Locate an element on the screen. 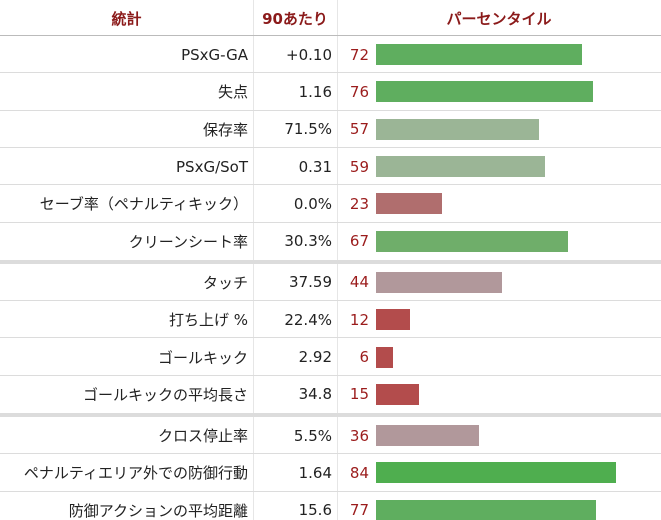  percentile-value: 77 is located at coordinates (359, 510).